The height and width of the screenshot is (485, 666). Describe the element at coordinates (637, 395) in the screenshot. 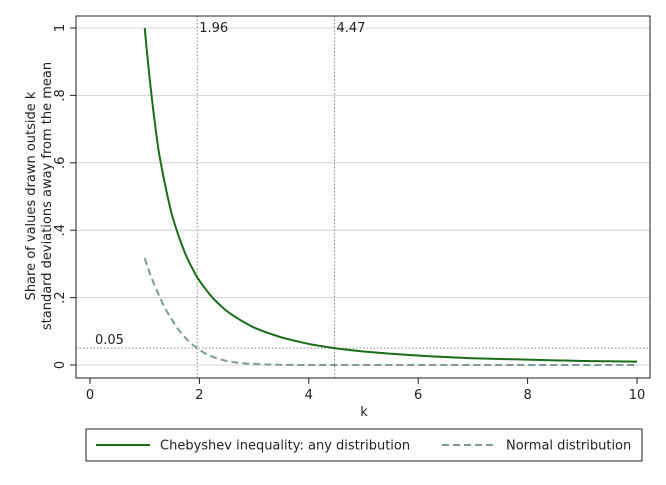

I see `x-tick-label: 10` at that location.